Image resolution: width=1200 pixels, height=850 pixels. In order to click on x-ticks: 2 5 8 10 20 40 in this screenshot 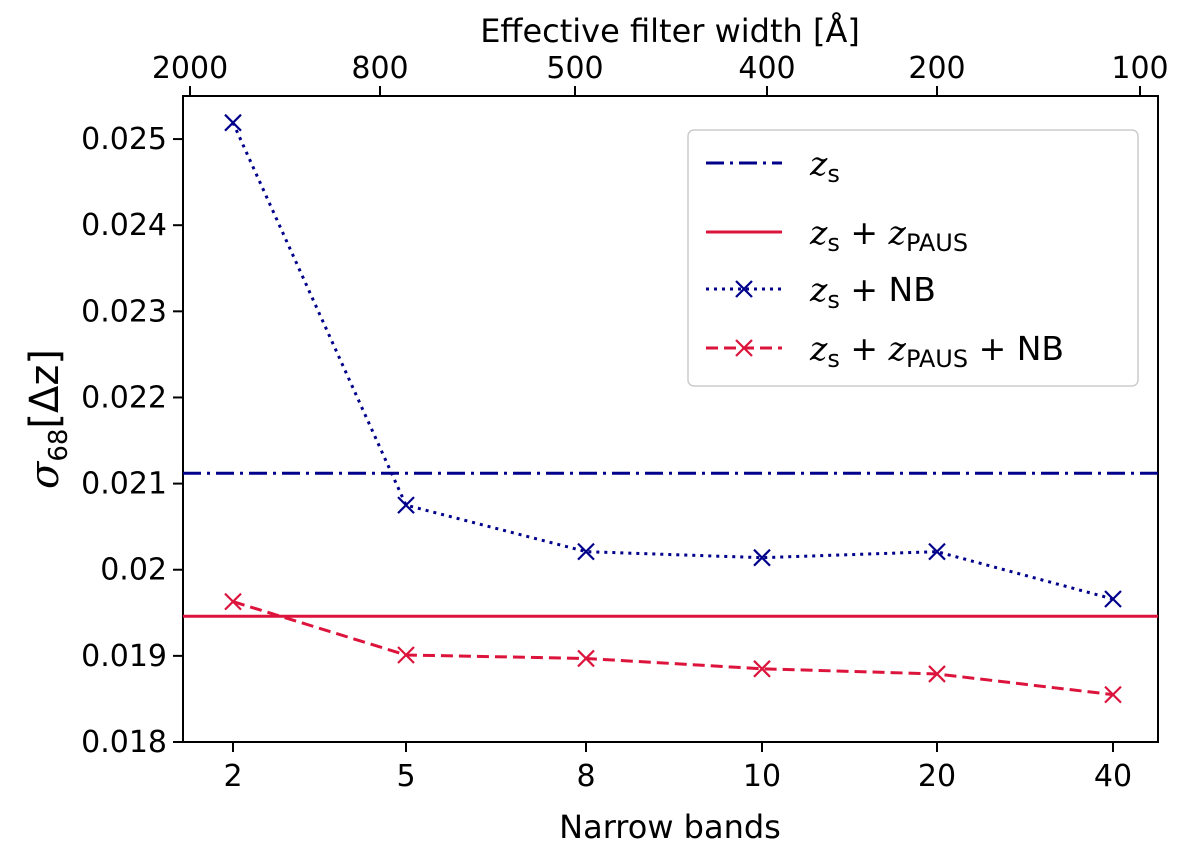, I will do `click(677, 768)`.